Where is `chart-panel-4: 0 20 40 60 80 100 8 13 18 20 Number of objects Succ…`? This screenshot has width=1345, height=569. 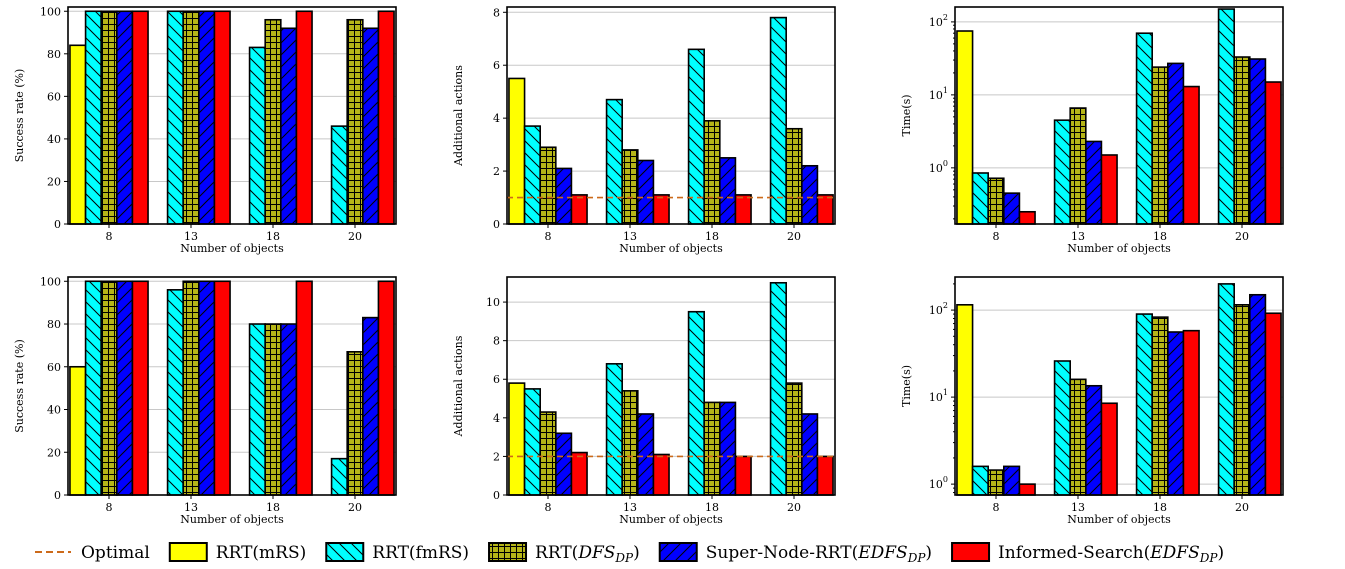
chart-panel-4: 0 20 40 60 80 100 8 13 18 20 Number of objects Succ… is located at coordinates (205, 400).